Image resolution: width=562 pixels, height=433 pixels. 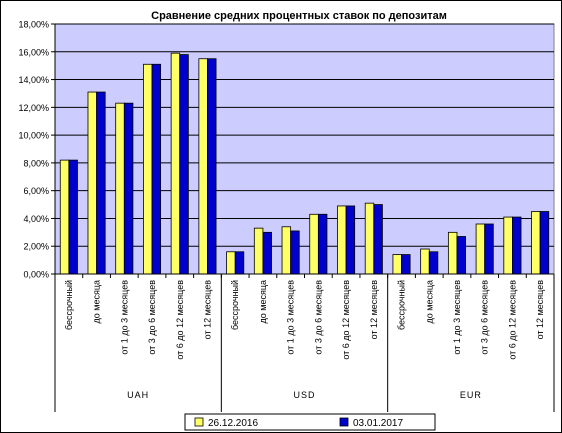 I want to click on group-label: EUR, so click(x=471, y=395).